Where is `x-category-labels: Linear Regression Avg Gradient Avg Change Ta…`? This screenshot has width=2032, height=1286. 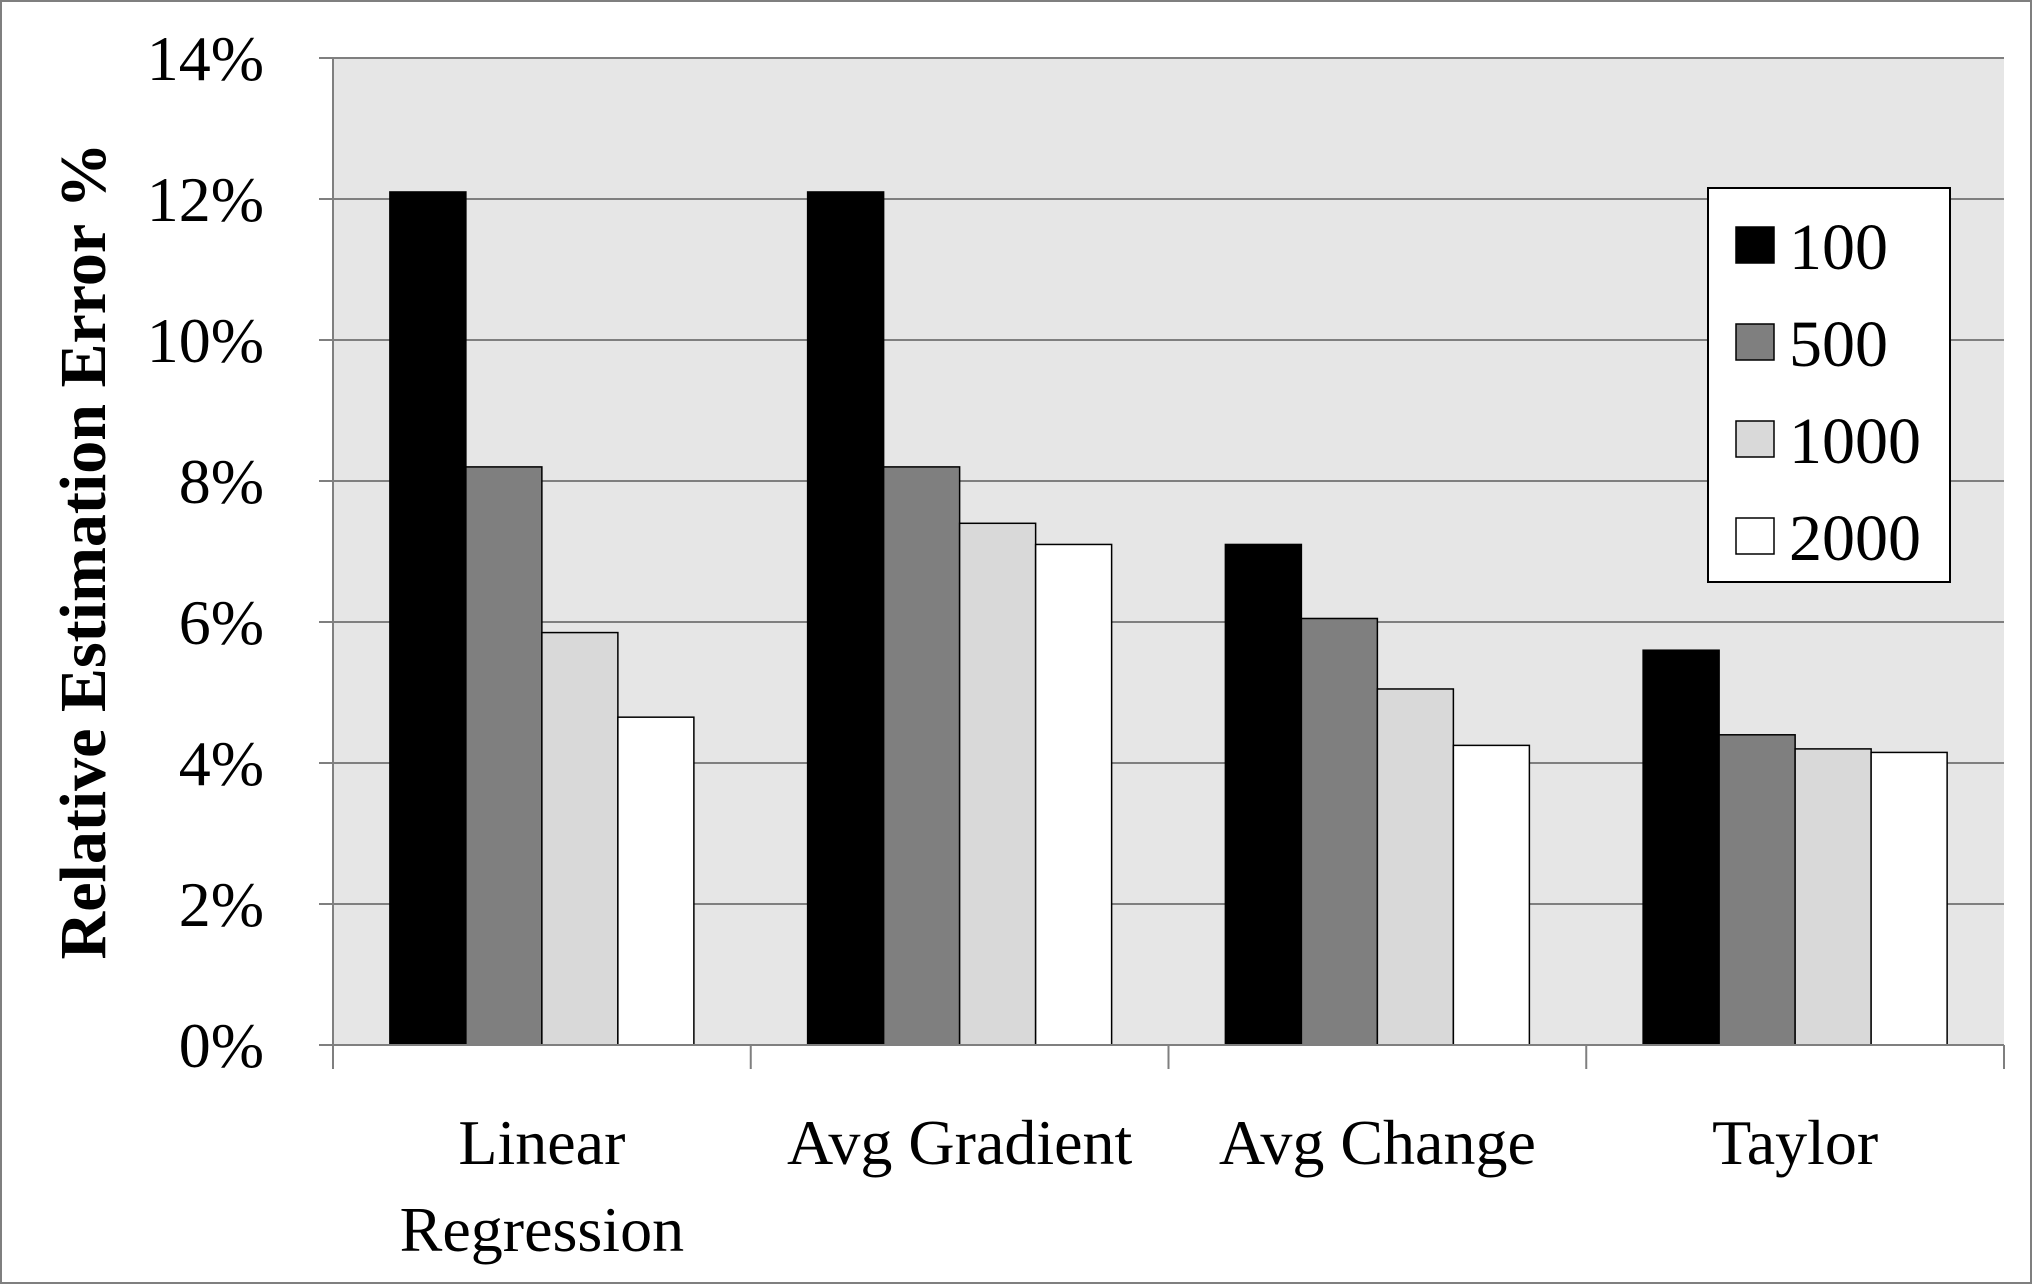 x-category-labels: Linear Regression Avg Gradient Avg Change Ta… is located at coordinates (1139, 1186).